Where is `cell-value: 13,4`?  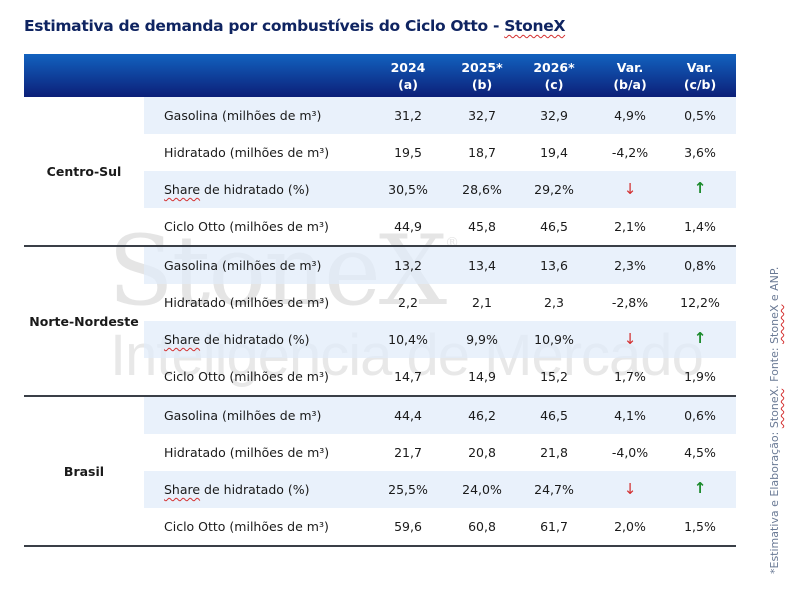 cell-value: 13,4 is located at coordinates (482, 265).